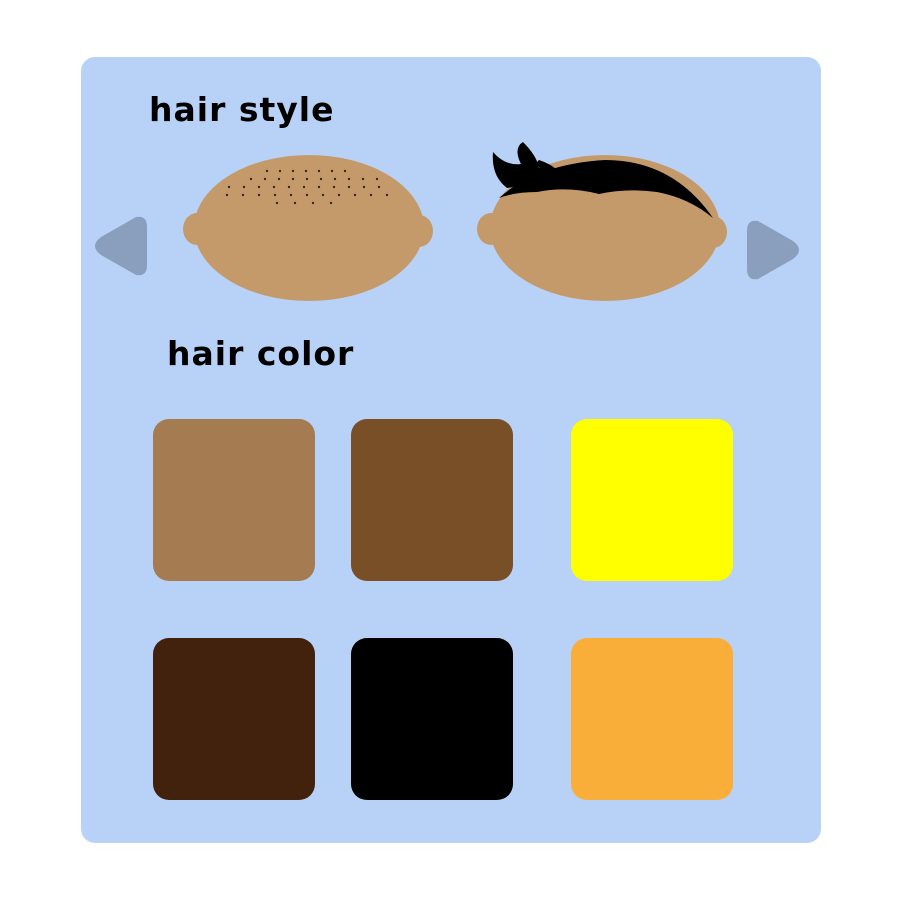 The height and width of the screenshot is (900, 900). I want to click on hair-color-heading: hair color, so click(261, 353).